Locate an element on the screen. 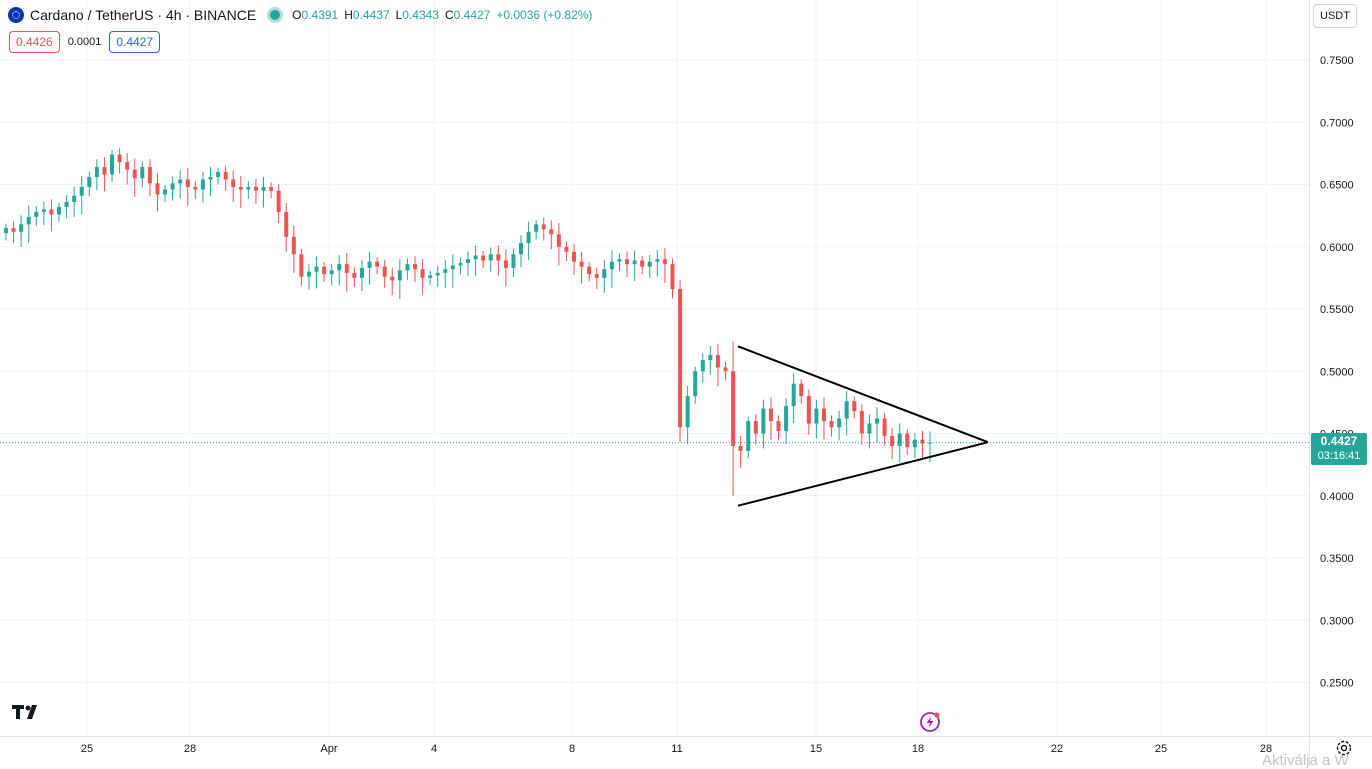 Image resolution: width=1372 pixels, height=769 pixels. market-status-icon is located at coordinates (275, 15).